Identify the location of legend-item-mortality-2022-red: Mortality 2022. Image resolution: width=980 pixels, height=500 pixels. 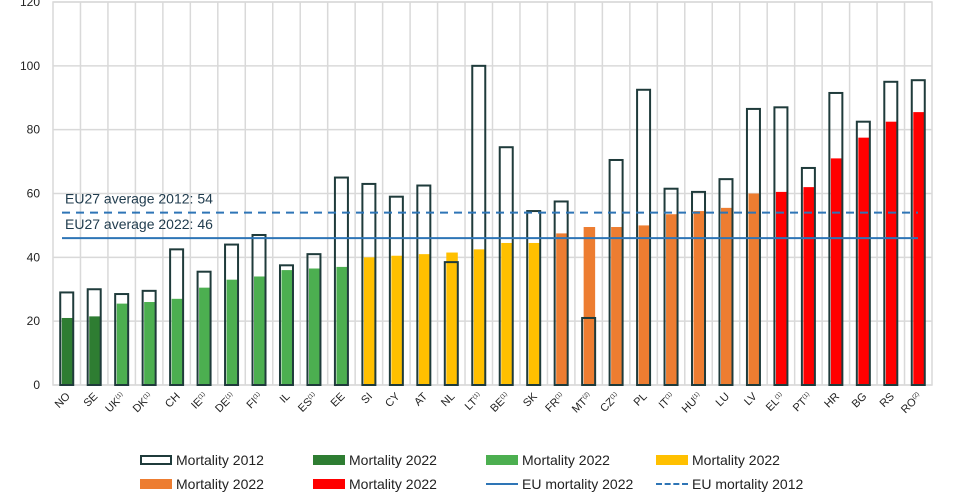
(399, 484).